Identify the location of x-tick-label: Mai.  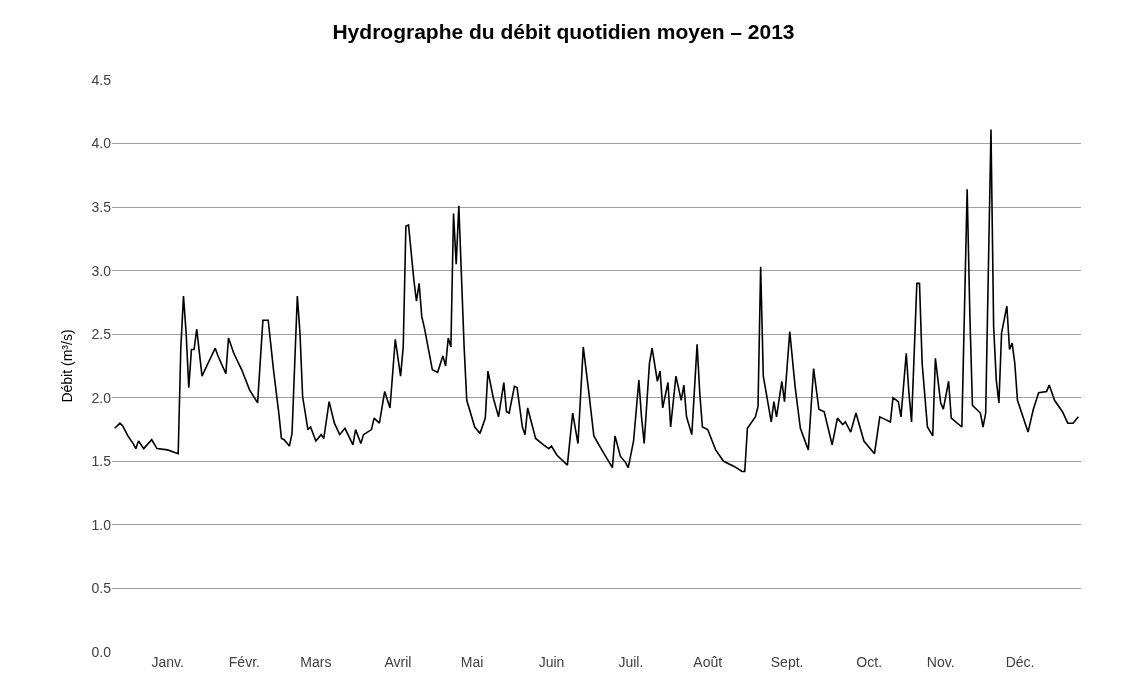
(472, 662).